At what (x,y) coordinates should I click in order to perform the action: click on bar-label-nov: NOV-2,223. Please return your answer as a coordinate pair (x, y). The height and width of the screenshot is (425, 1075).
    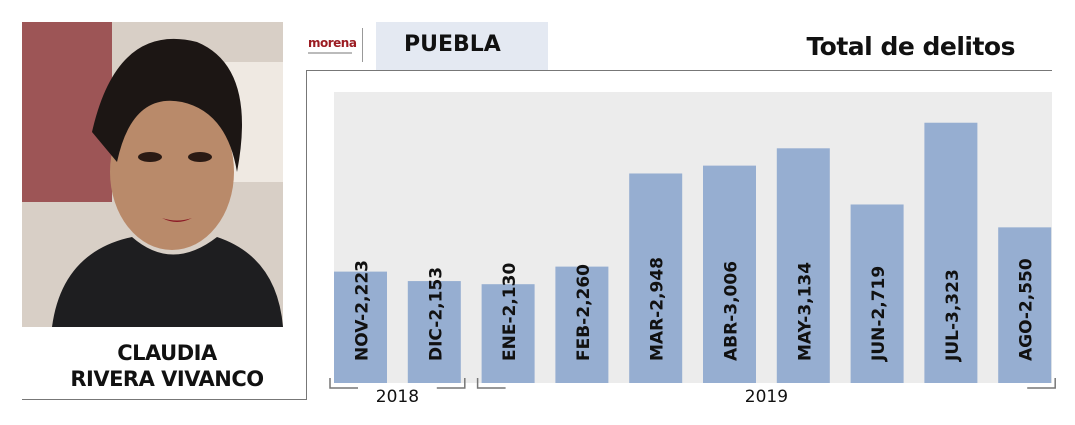
    Looking at the image, I should click on (363, 310).